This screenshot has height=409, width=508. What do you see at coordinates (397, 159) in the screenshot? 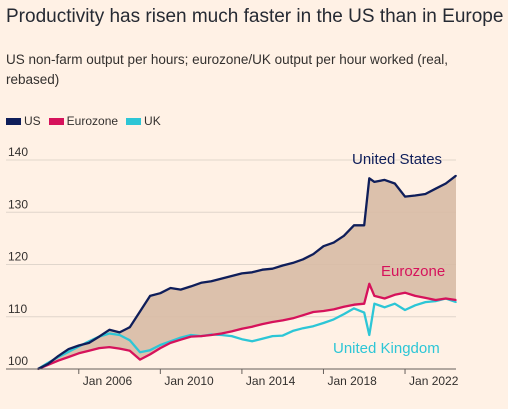
I see `annotation-us: United States` at bounding box center [397, 159].